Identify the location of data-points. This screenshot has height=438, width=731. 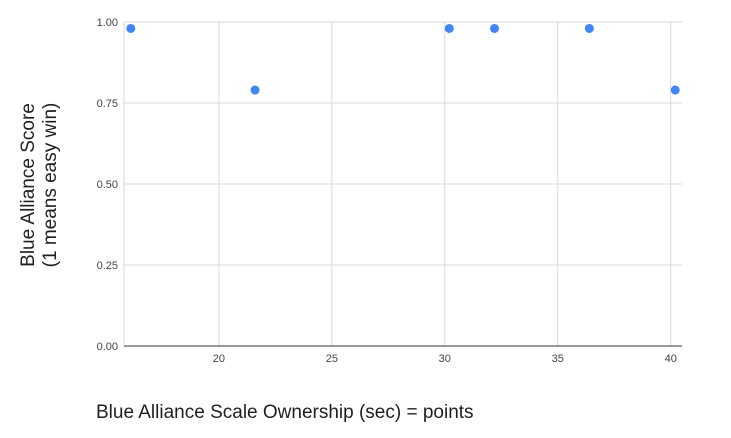
(403, 59).